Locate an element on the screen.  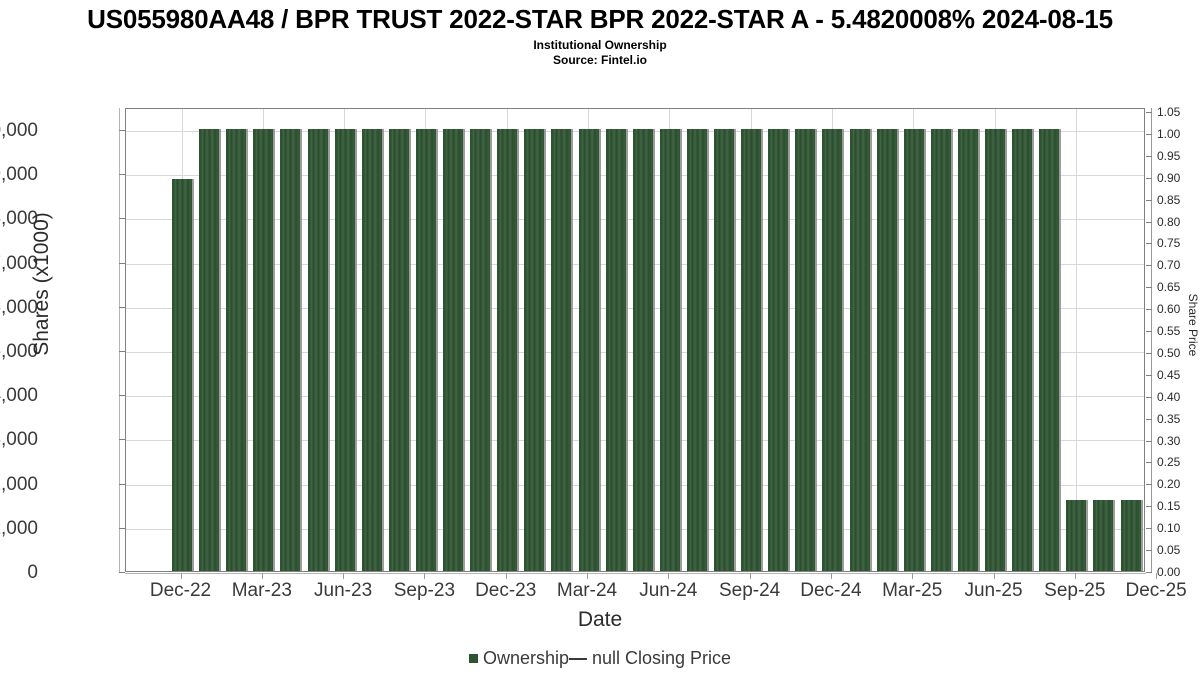
y-tick-label-left: 5,000 is located at coordinates (19, 351).